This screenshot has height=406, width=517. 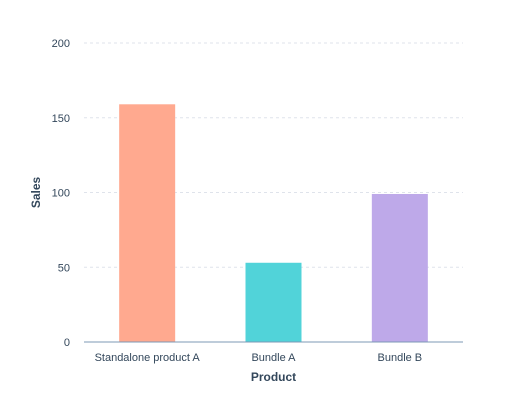 I want to click on x-tick-label: Bundle A, so click(x=273, y=358).